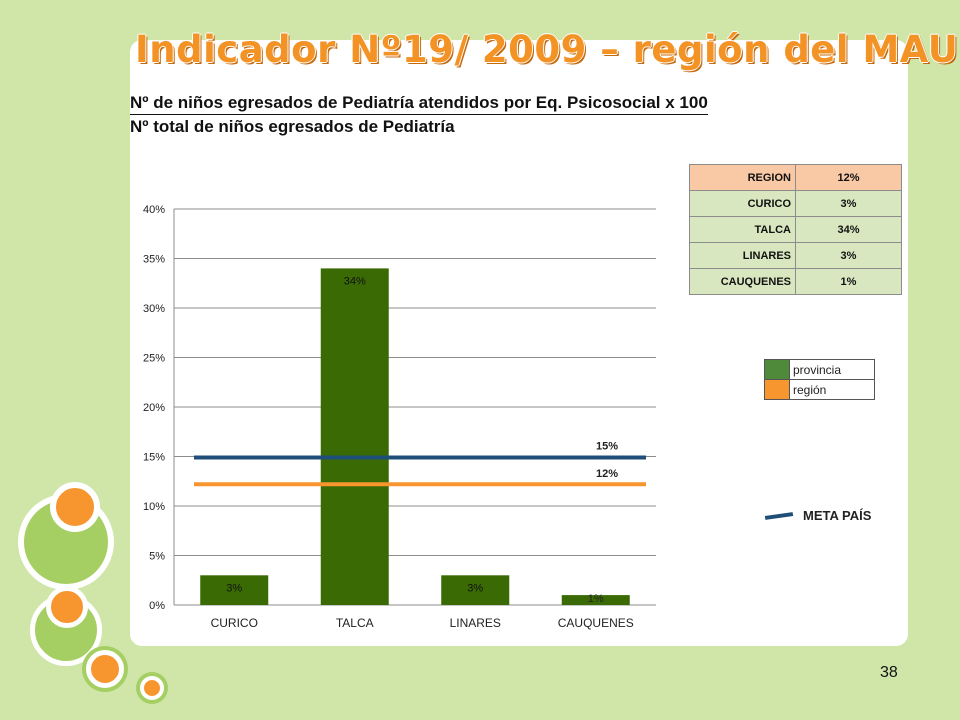  What do you see at coordinates (777, 369) in the screenshot?
I see `legend-swatch-provincia` at bounding box center [777, 369].